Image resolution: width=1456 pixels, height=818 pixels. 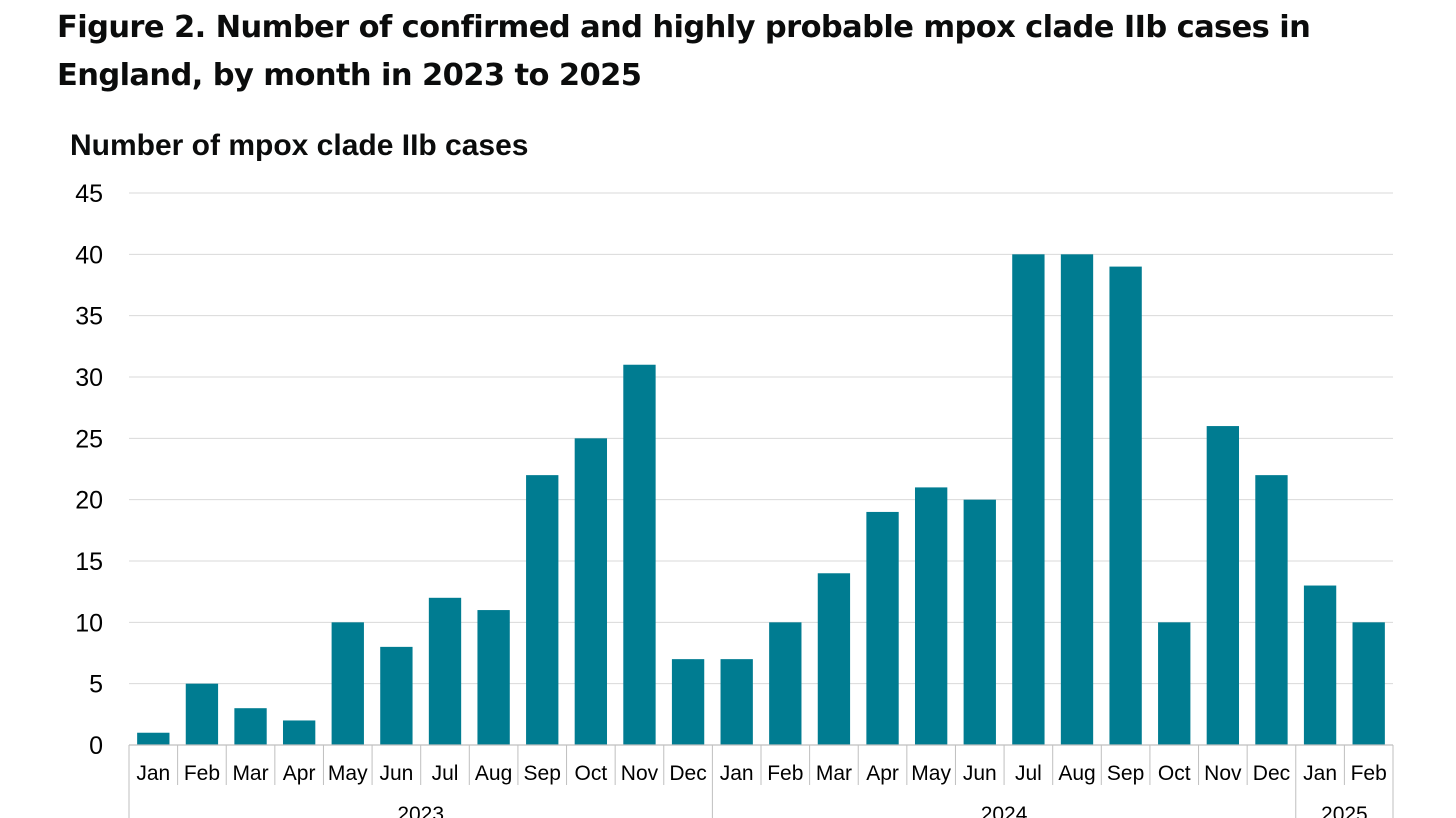 What do you see at coordinates (420, 810) in the screenshot?
I see `year-group-label: 2023` at bounding box center [420, 810].